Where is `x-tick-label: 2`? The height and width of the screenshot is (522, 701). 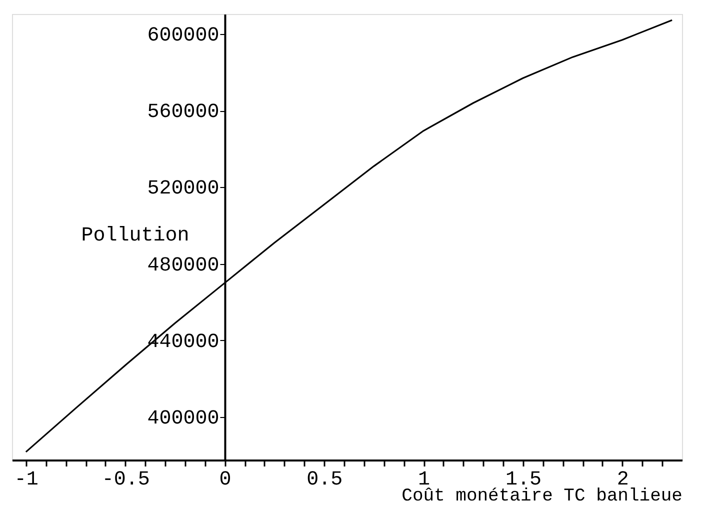
x-tick-label: 2 is located at coordinates (622, 480).